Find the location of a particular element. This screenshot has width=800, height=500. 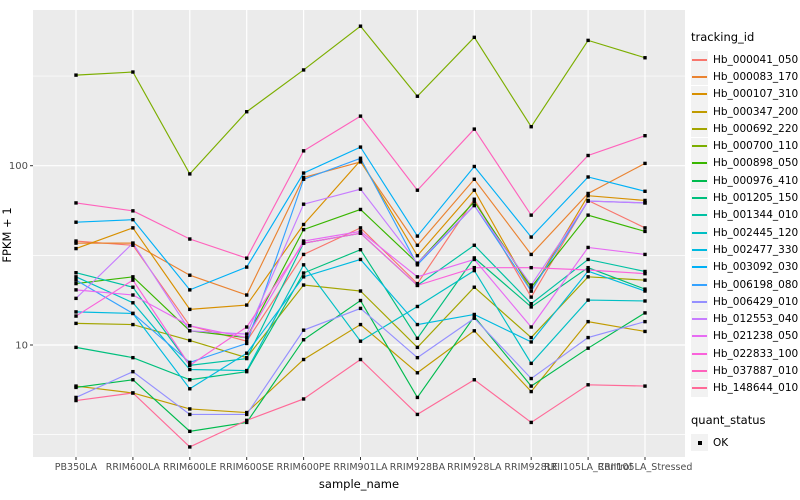

legend-item-label: Hb_000898_050 is located at coordinates (756, 163).